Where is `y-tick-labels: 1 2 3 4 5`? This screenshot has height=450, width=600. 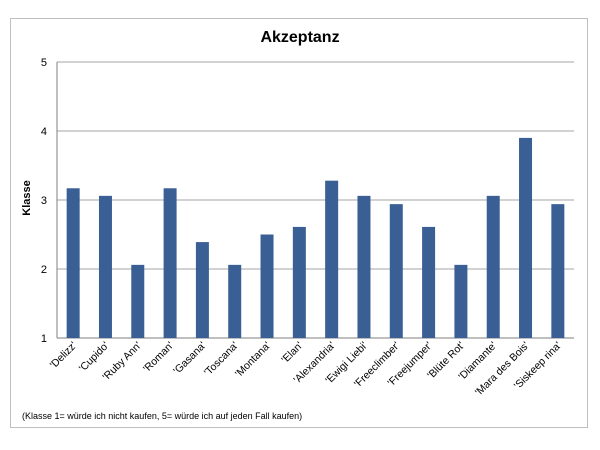 y-tick-labels: 1 2 3 4 5 is located at coordinates (44, 201).